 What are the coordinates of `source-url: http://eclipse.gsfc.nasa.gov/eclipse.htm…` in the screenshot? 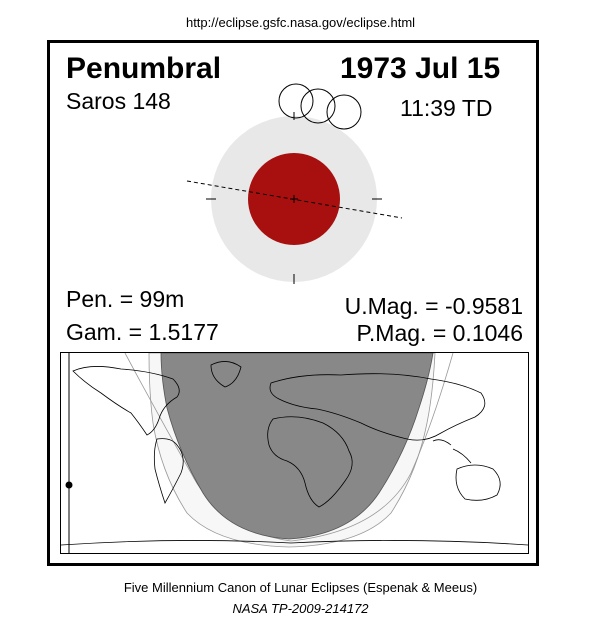 It's located at (300, 22).